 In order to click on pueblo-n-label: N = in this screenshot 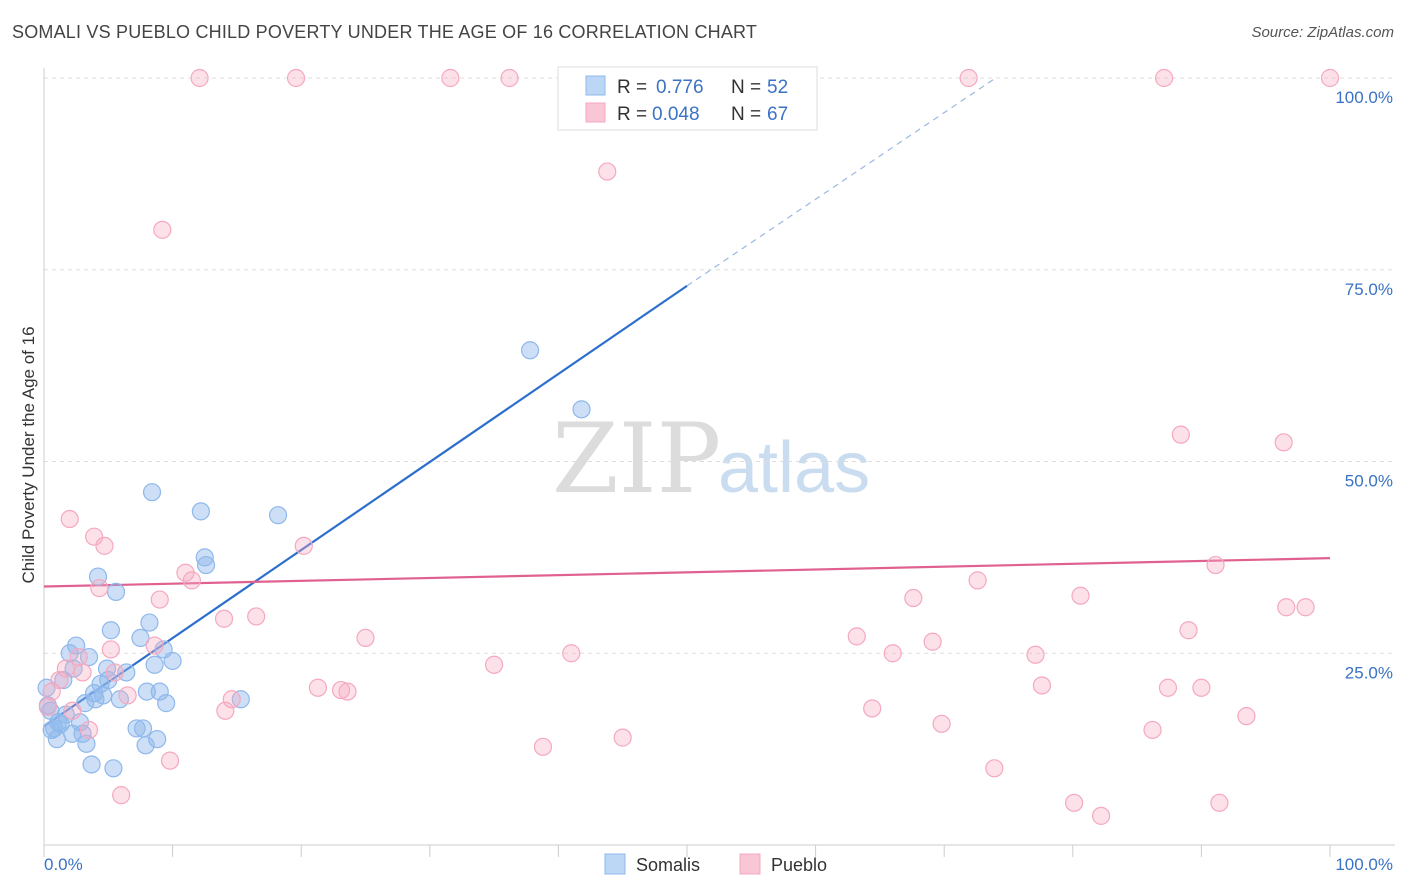, I will do `click(746, 114)`.